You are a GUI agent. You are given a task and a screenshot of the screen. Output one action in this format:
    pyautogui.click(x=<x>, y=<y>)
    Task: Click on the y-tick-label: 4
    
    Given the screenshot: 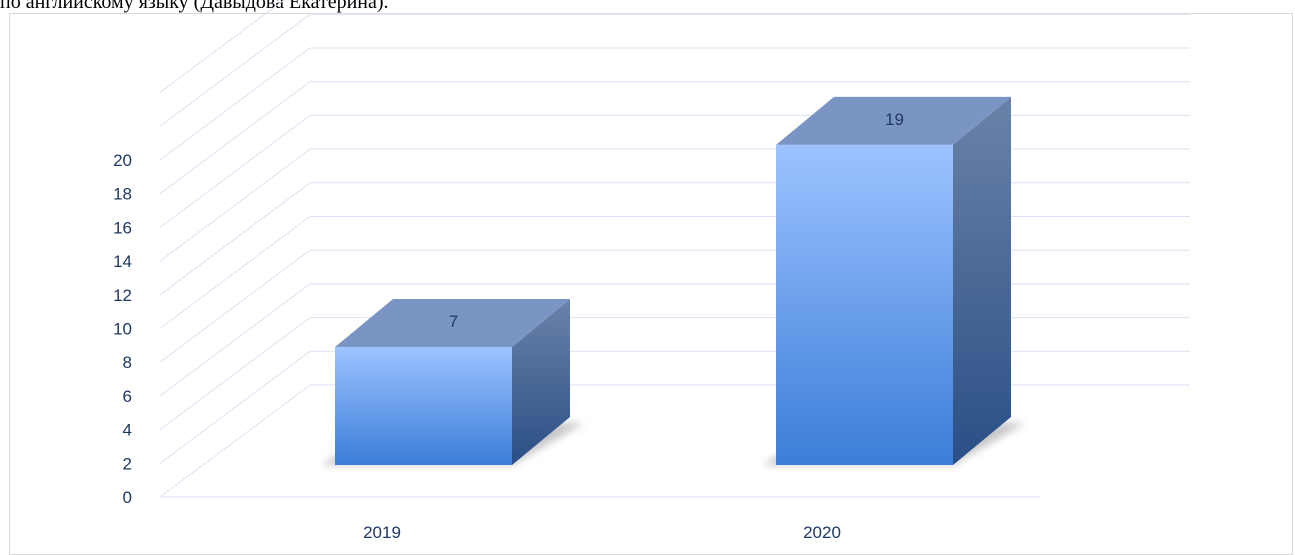 What is the action you would take?
    pyautogui.click(x=127, y=430)
    